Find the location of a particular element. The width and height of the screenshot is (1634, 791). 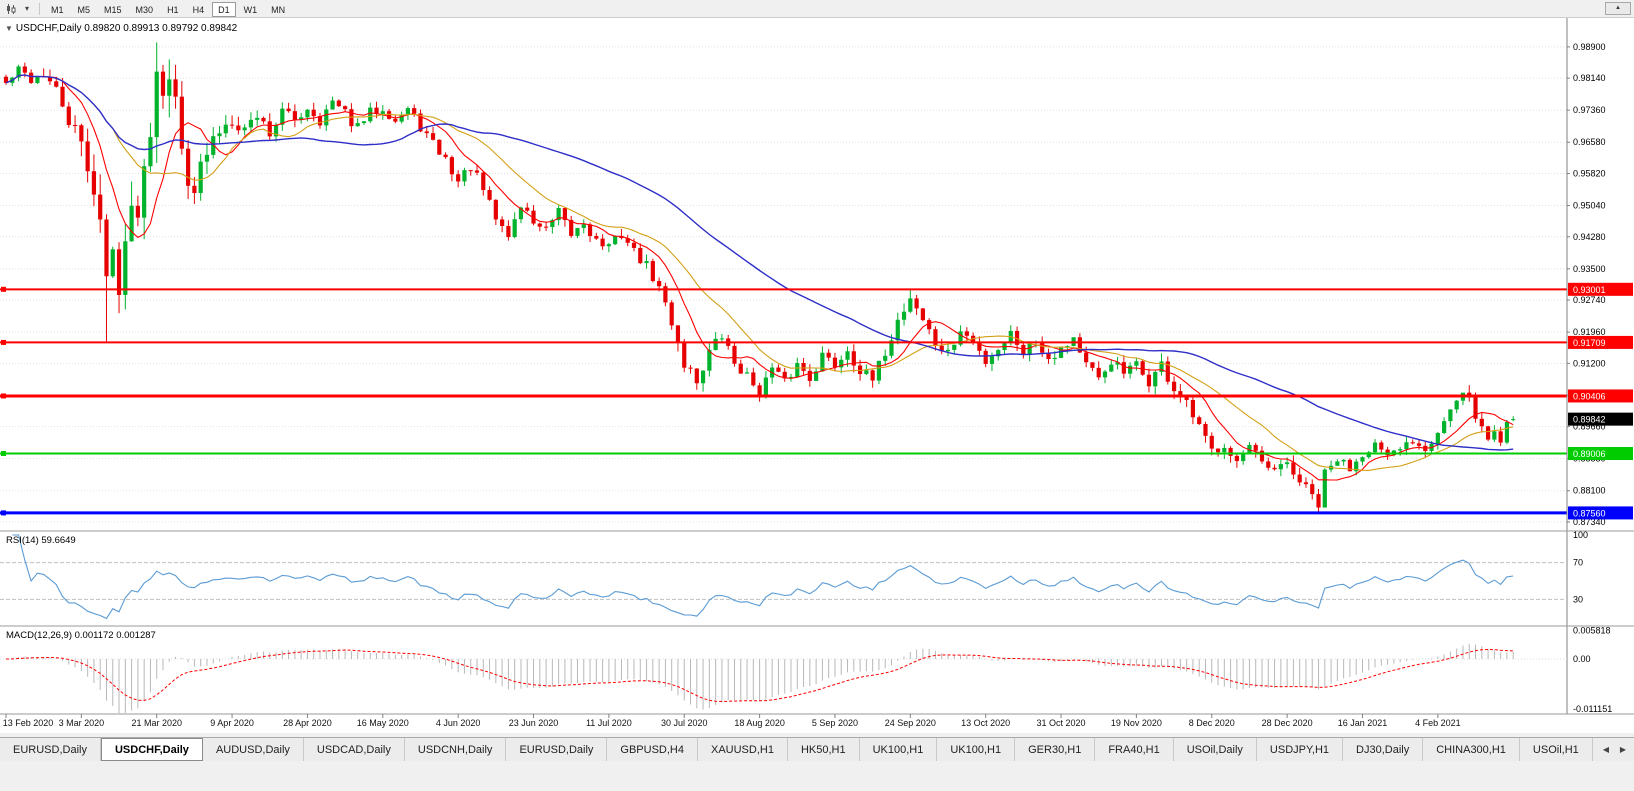

chart-tab-usdcad-daily: USDCAD,Daily is located at coordinates (354, 749).